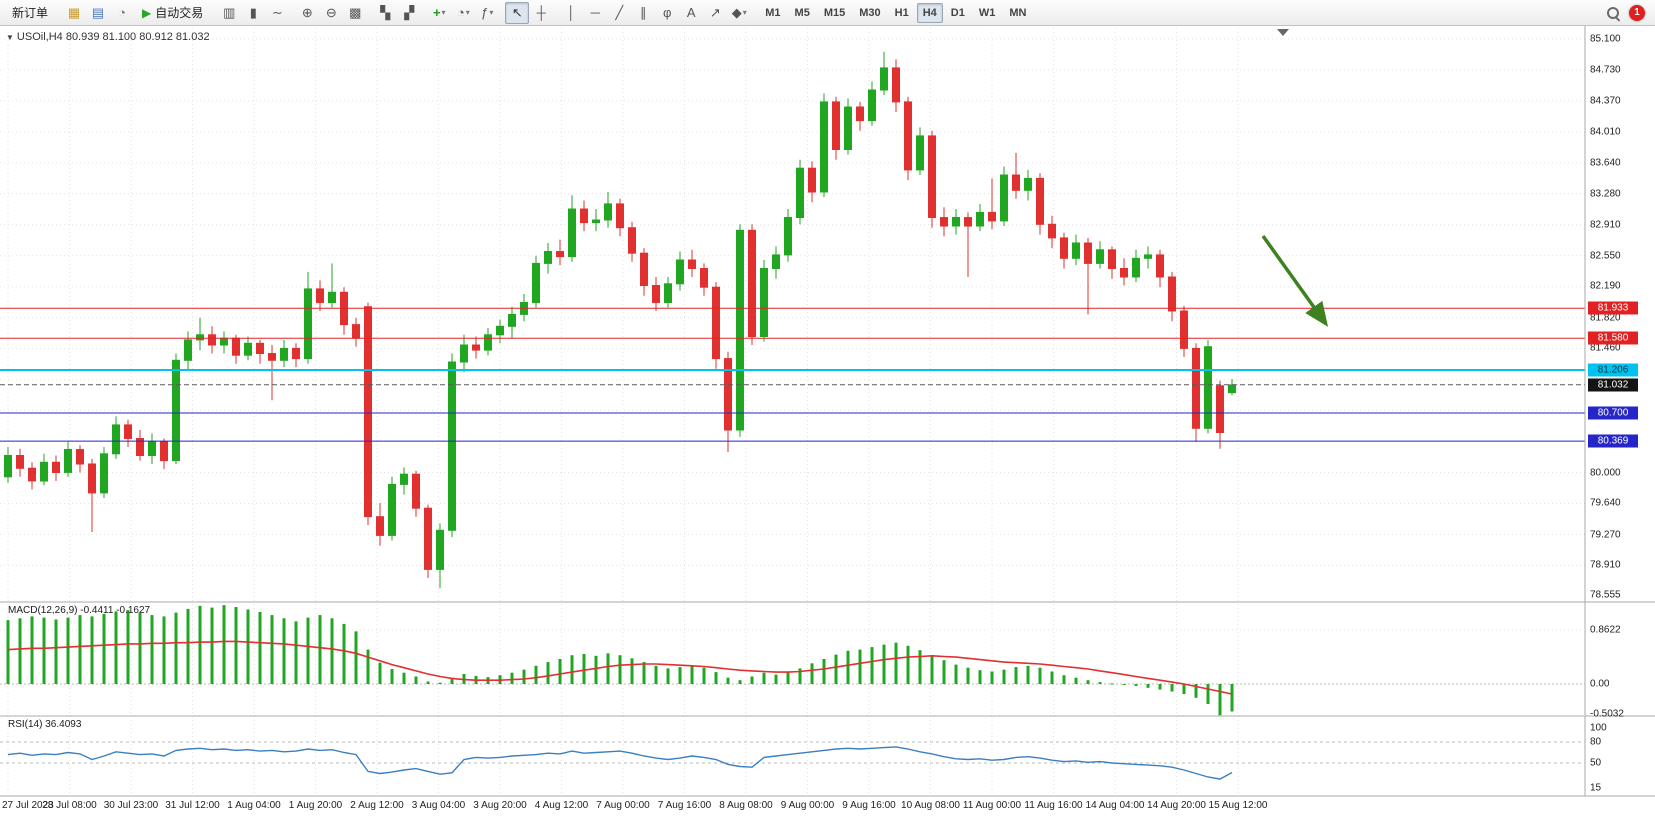 This screenshot has width=1655, height=835. I want to click on timeframe-button-m30: M30, so click(870, 12).